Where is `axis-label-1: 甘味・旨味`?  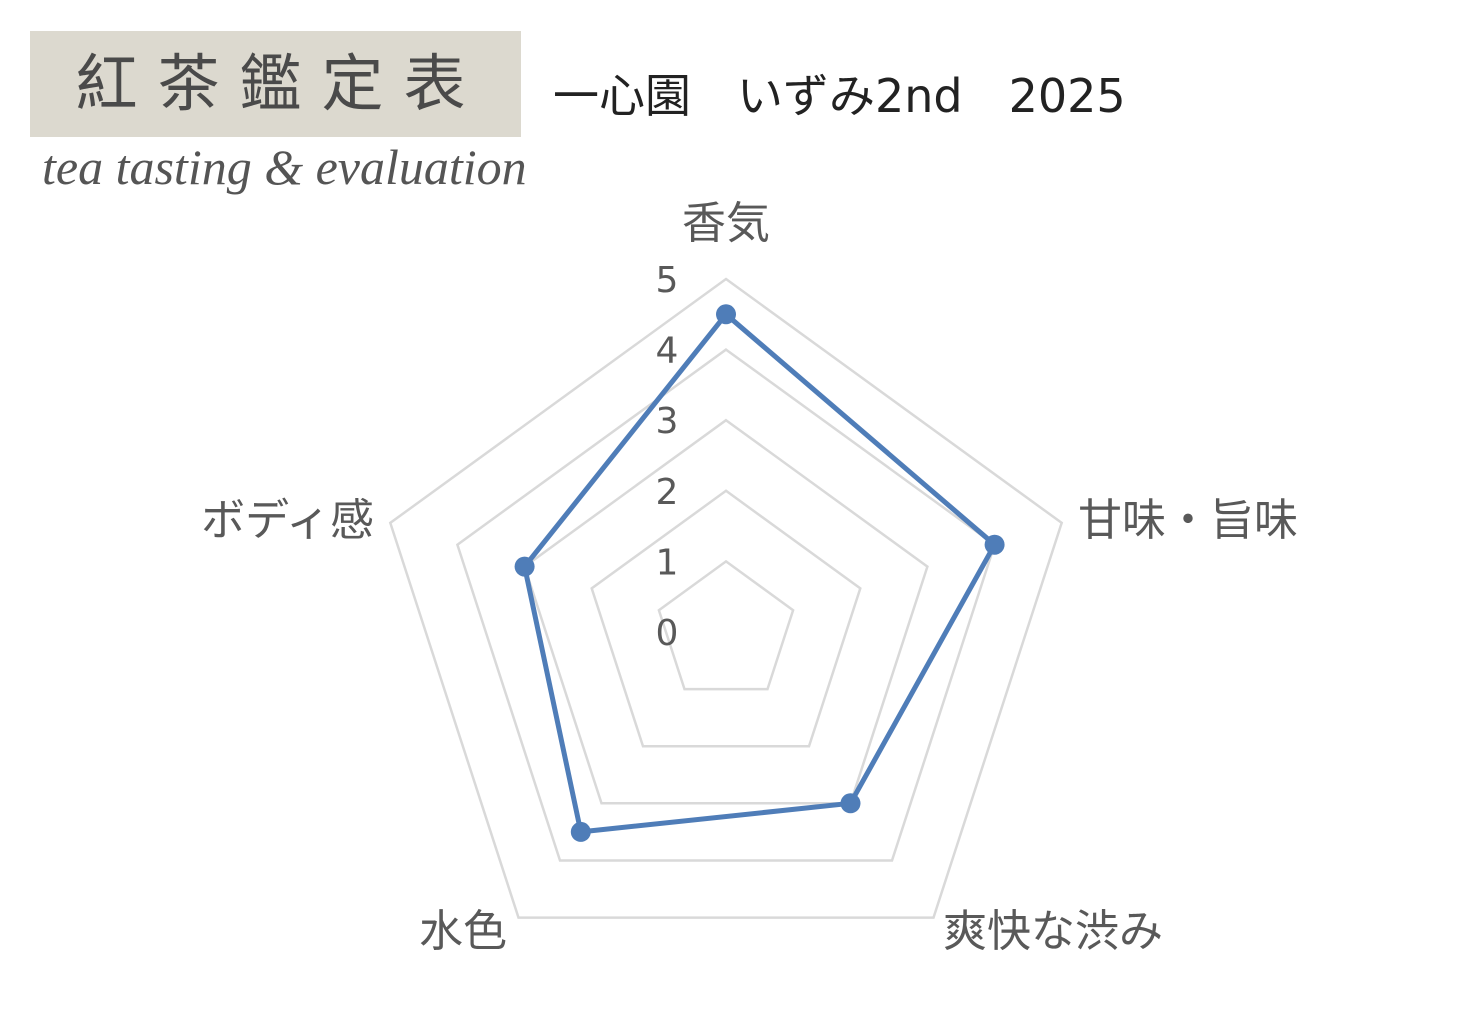 axis-label-1: 甘味・旨味 is located at coordinates (1188, 520).